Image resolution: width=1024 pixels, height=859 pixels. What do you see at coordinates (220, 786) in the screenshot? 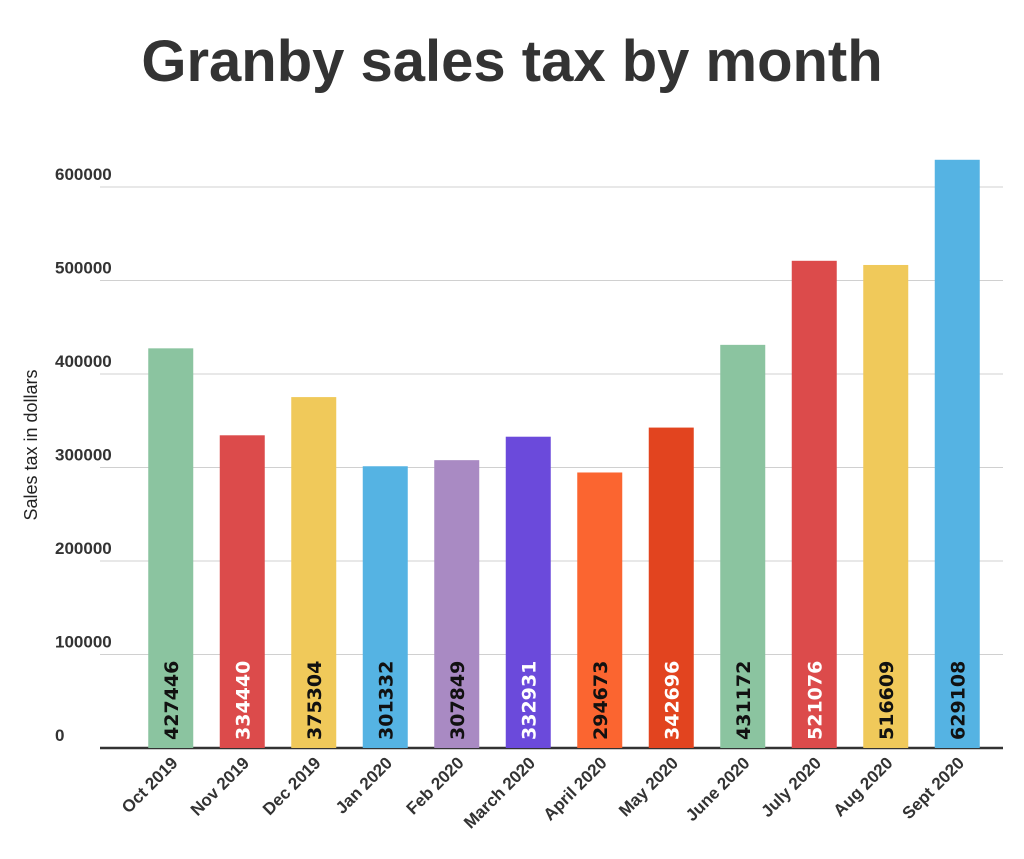
I see `x-tick-label: Nov 2019` at bounding box center [220, 786].